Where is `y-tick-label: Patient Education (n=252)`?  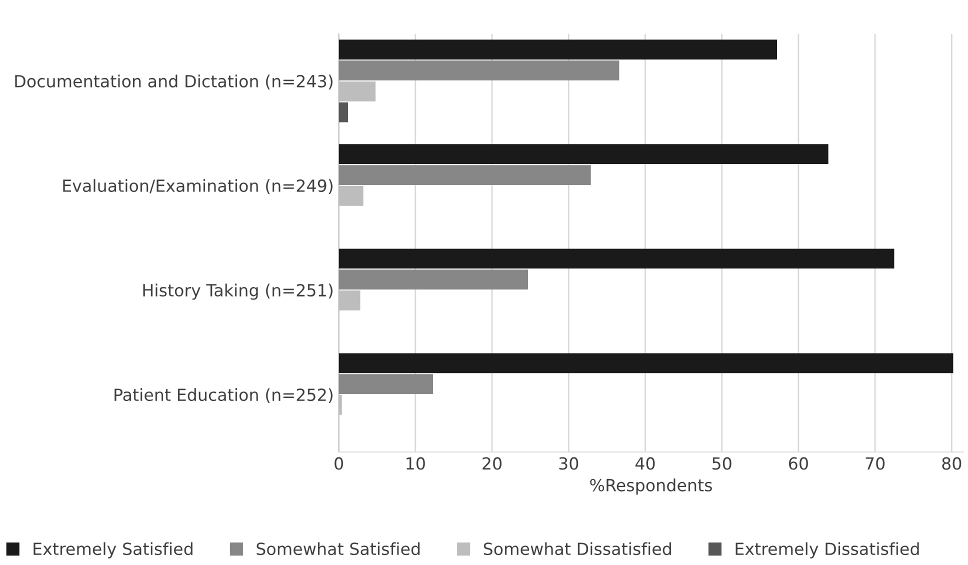 y-tick-label: Patient Education (n=252) is located at coordinates (223, 396).